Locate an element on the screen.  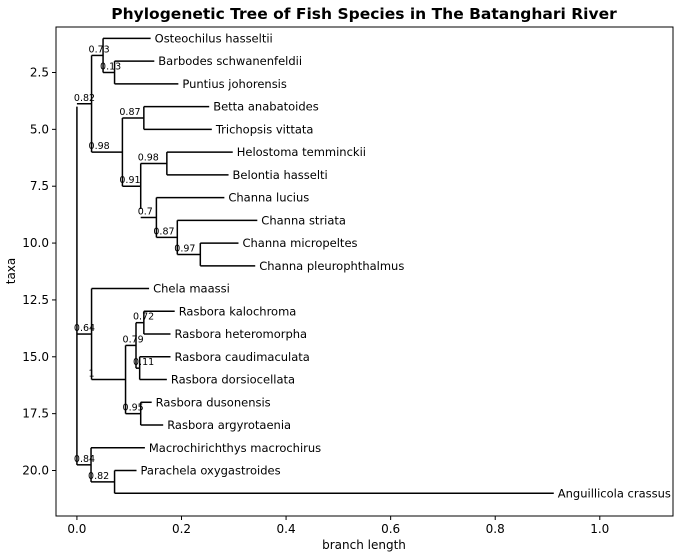
confidence-label: 0.64 is located at coordinates (84, 328).